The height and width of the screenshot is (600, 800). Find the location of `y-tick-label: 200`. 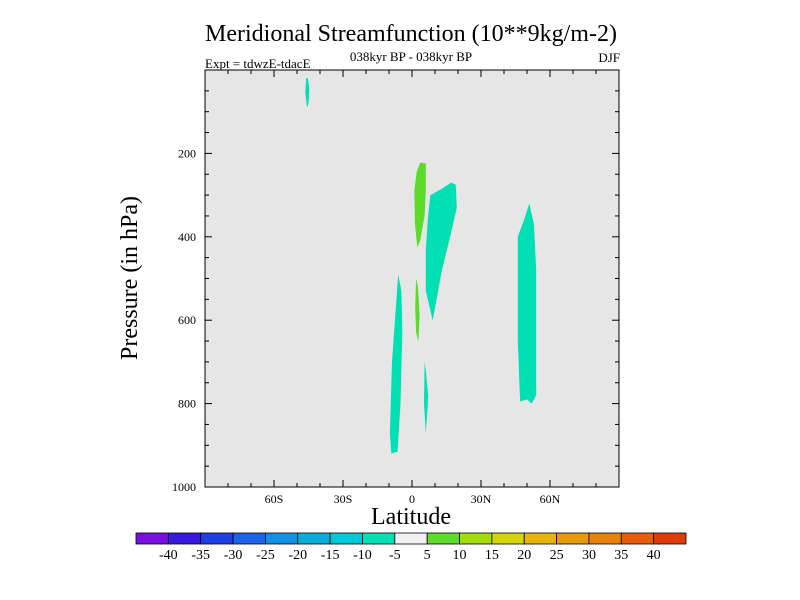

y-tick-label: 200 is located at coordinates (187, 153).